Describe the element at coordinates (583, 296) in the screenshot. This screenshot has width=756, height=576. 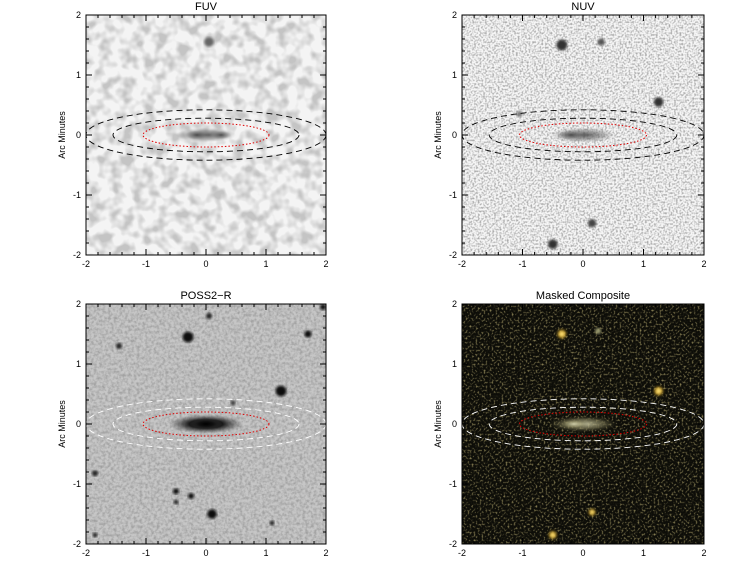
I see `panel-title: Masked Composite` at that location.